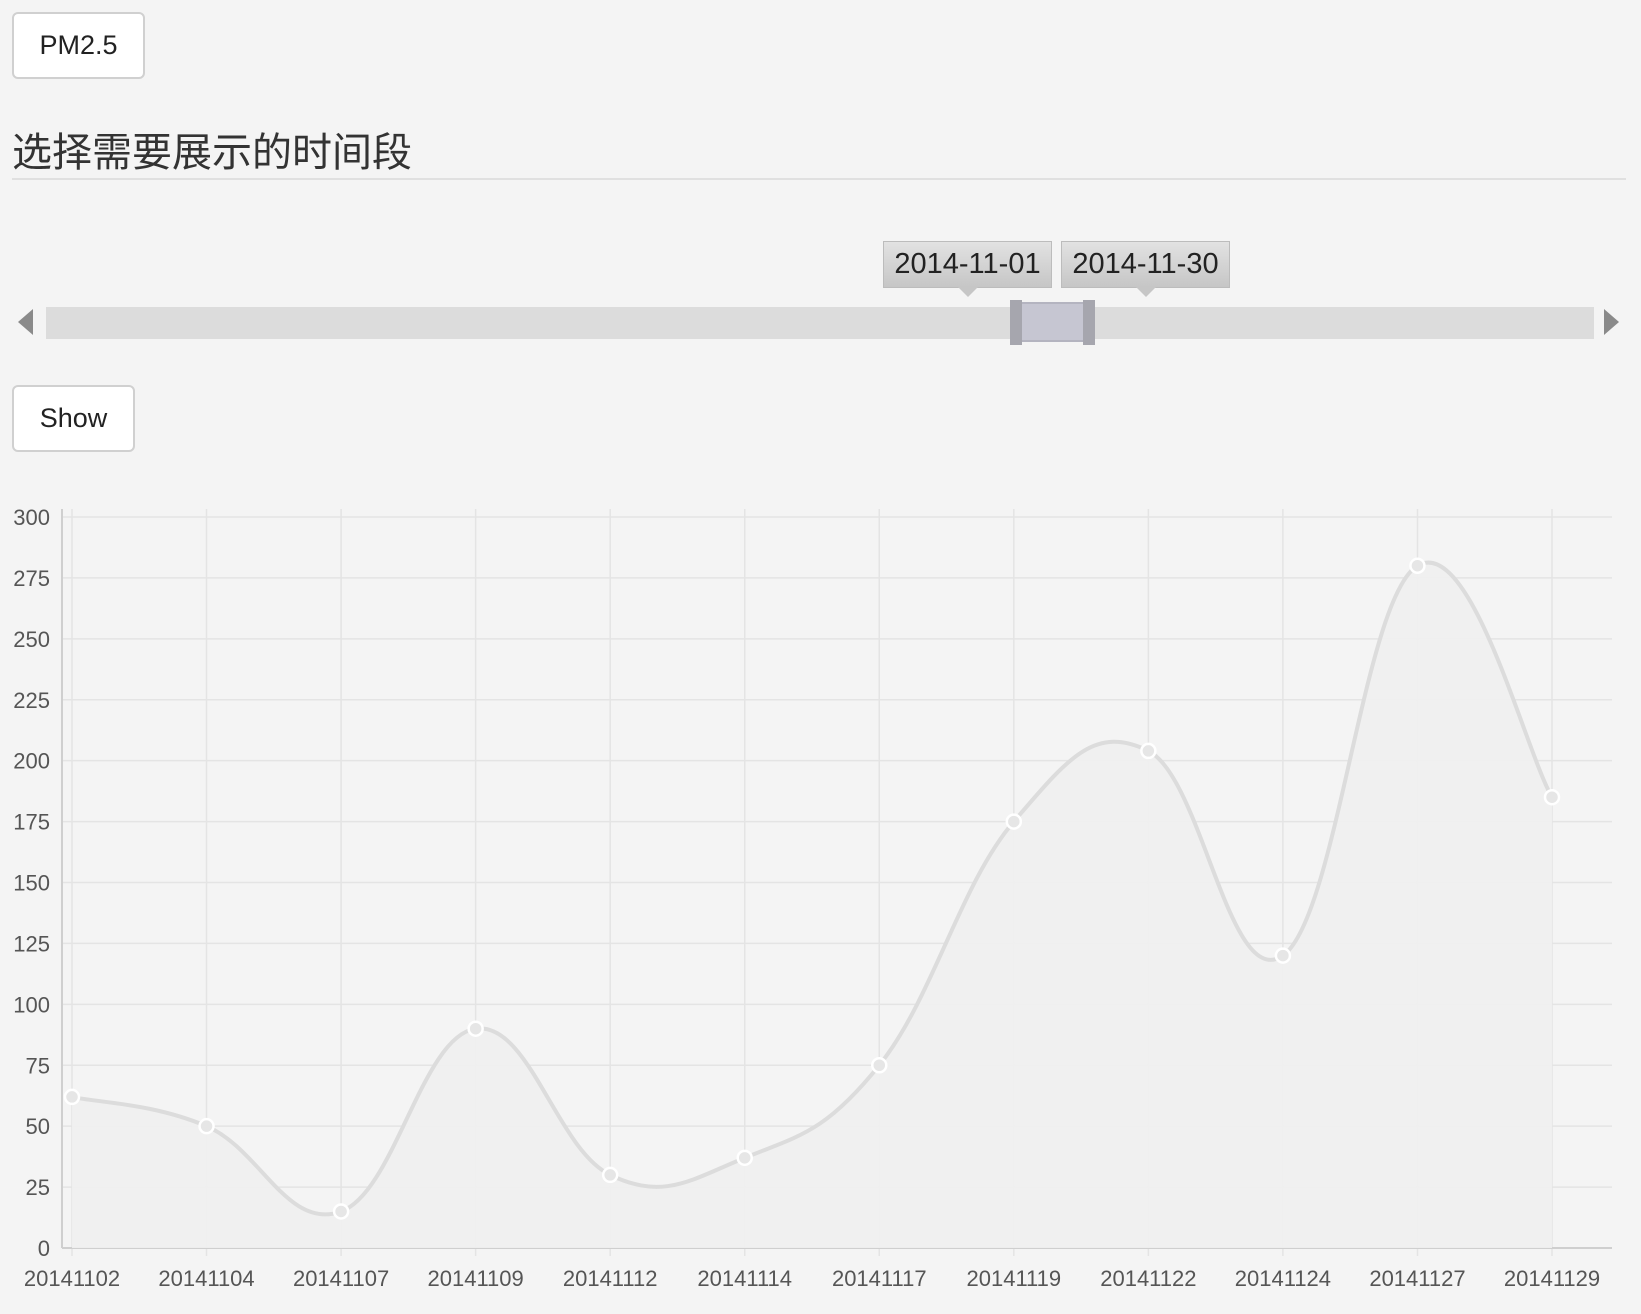 This screenshot has height=1314, width=1641. I want to click on date-range-slider-track, so click(820, 323).